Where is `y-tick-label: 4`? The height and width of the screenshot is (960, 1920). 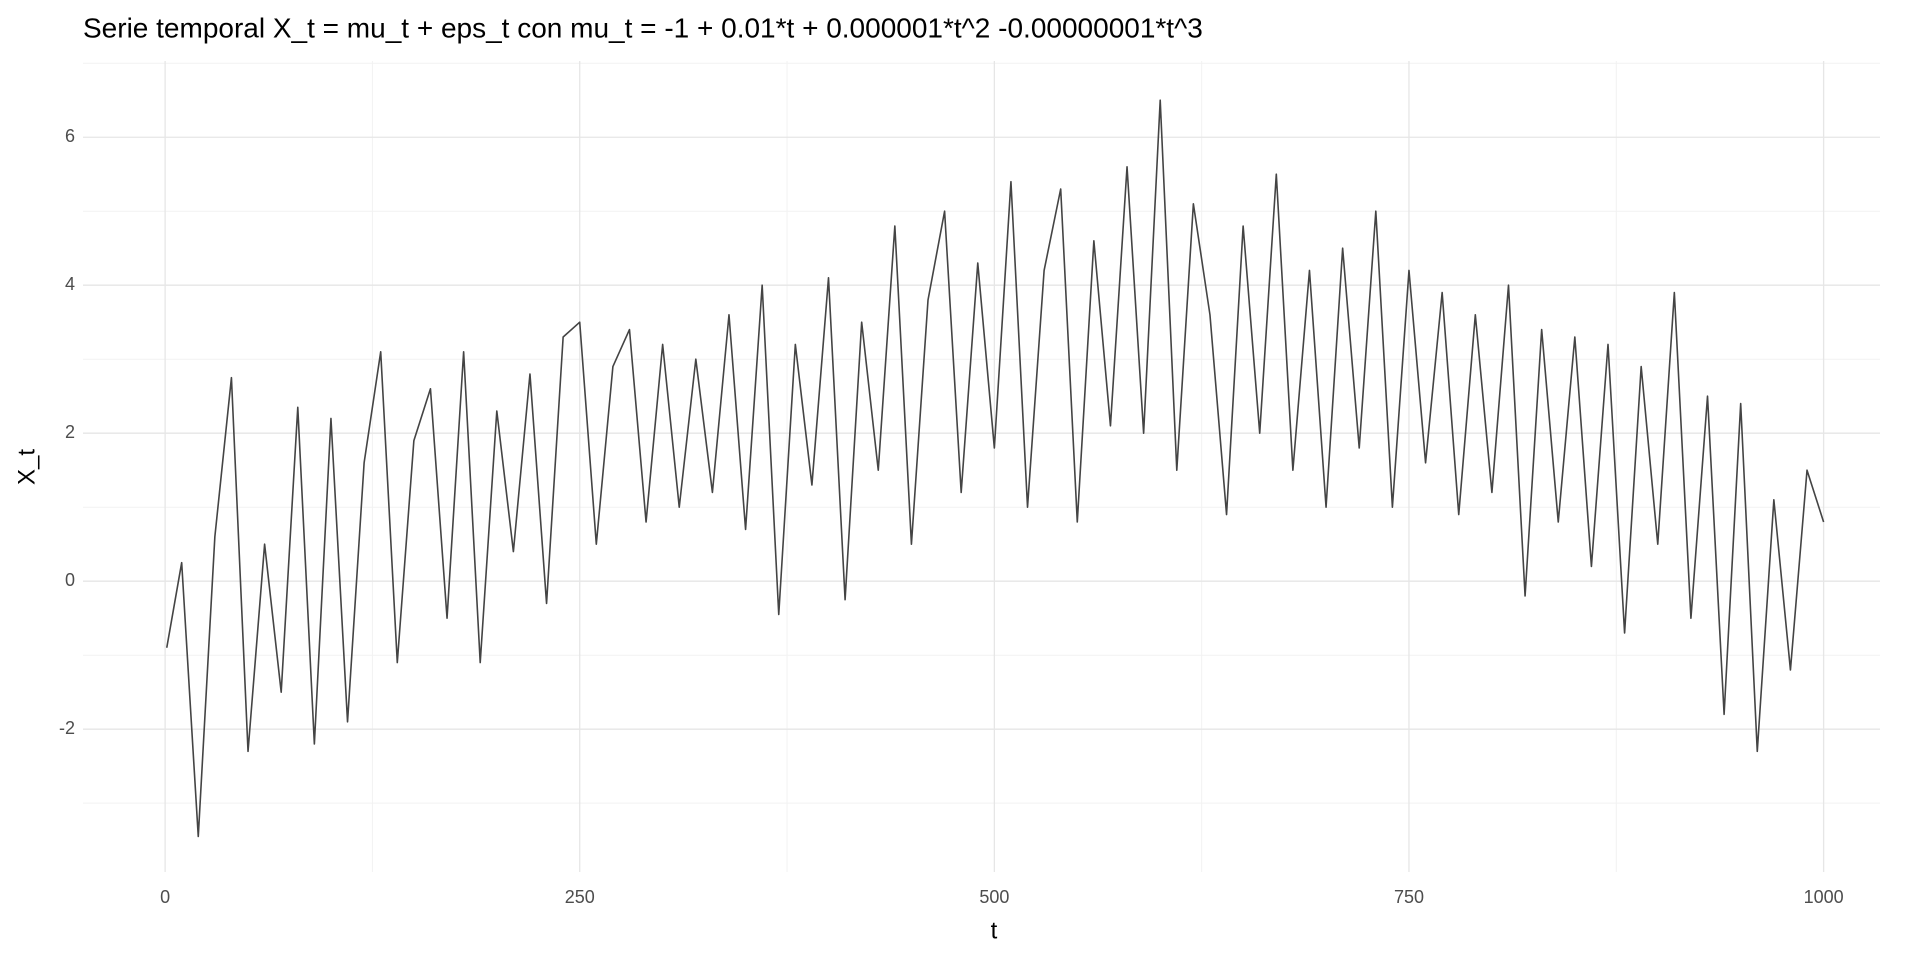 y-tick-label: 4 is located at coordinates (70, 284).